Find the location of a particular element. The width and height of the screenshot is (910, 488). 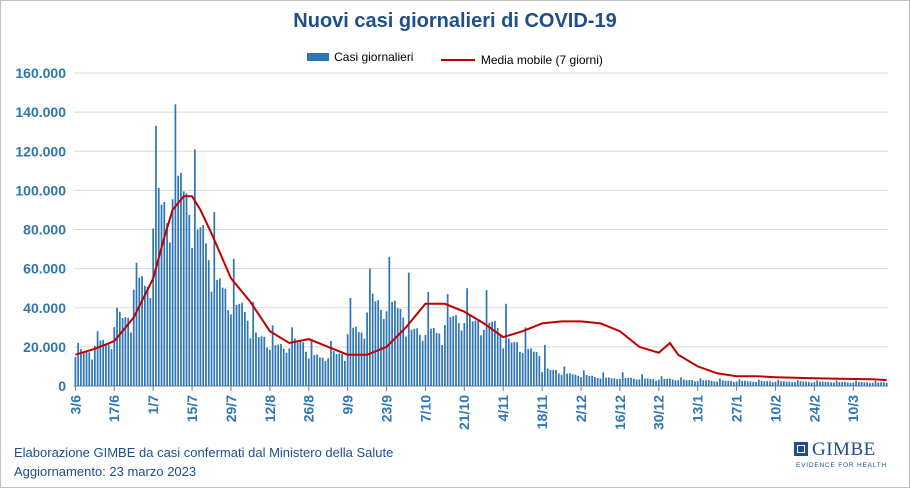

x-tick-label: 13/1 is located at coordinates (698, 408).